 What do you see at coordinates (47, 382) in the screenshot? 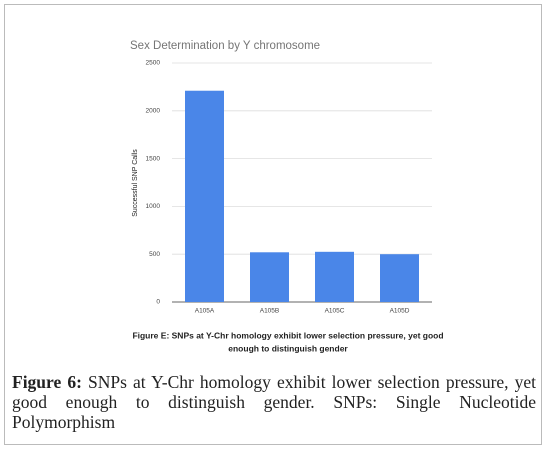
I see `figure-label: Figure 6:` at bounding box center [47, 382].